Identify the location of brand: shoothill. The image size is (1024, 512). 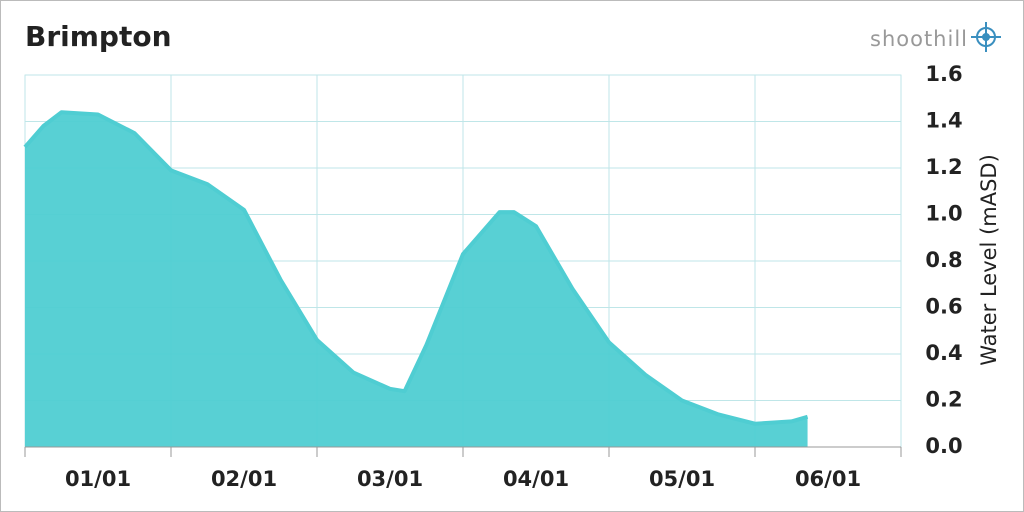
(919, 39).